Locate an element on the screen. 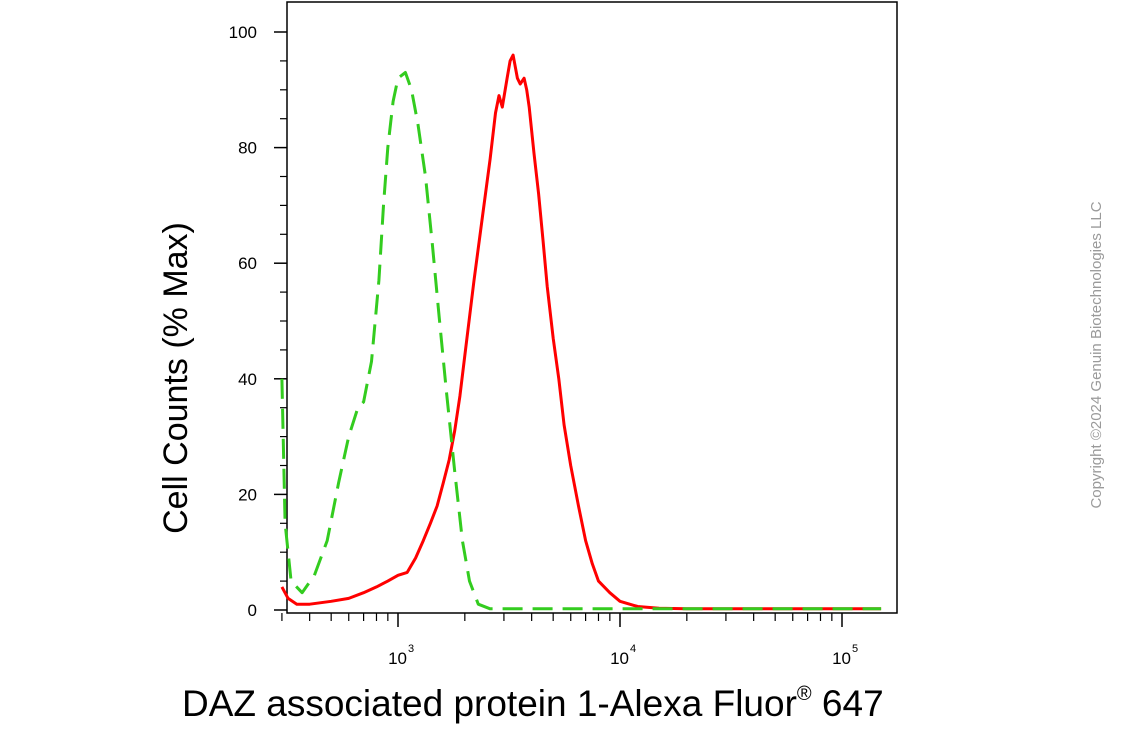 The image size is (1129, 730). y-tick-label: 80 is located at coordinates (247, 148).